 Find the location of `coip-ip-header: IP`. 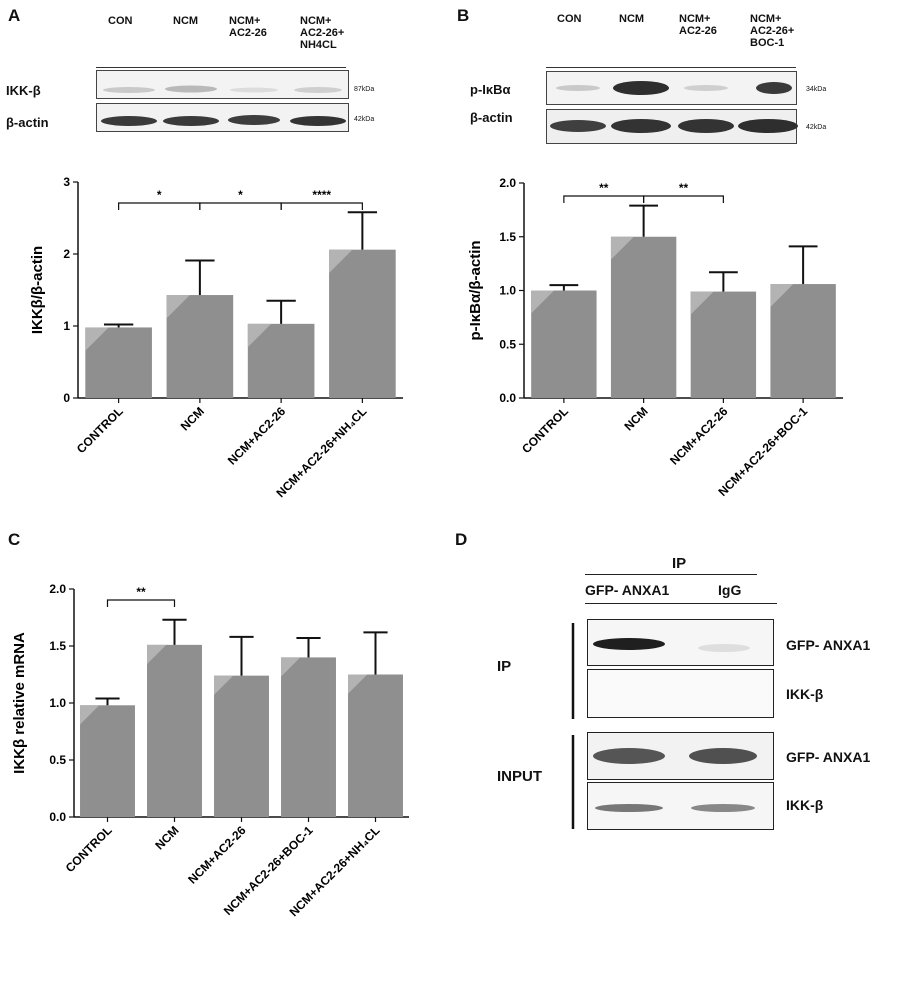

coip-ip-header: IP is located at coordinates (679, 563).